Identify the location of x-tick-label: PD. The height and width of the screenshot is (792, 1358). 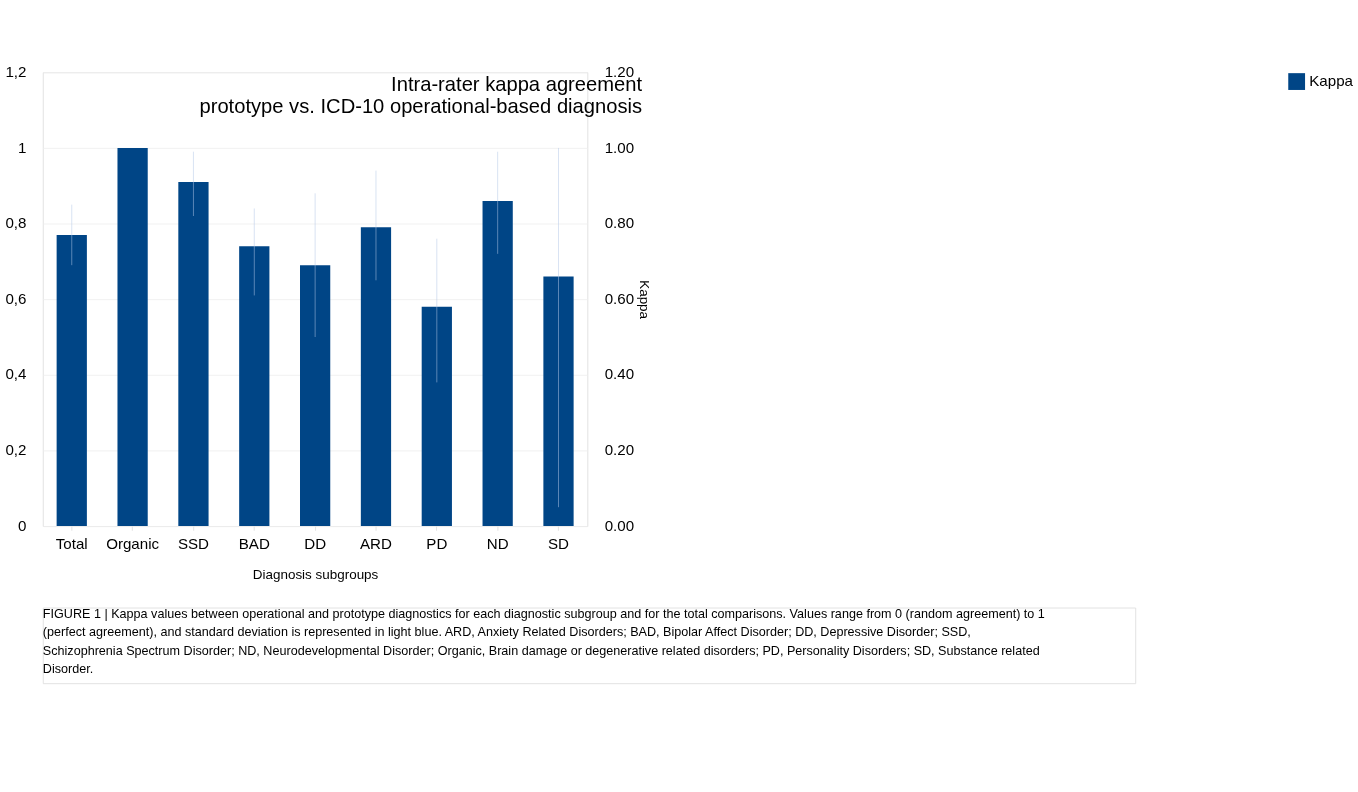
(437, 544).